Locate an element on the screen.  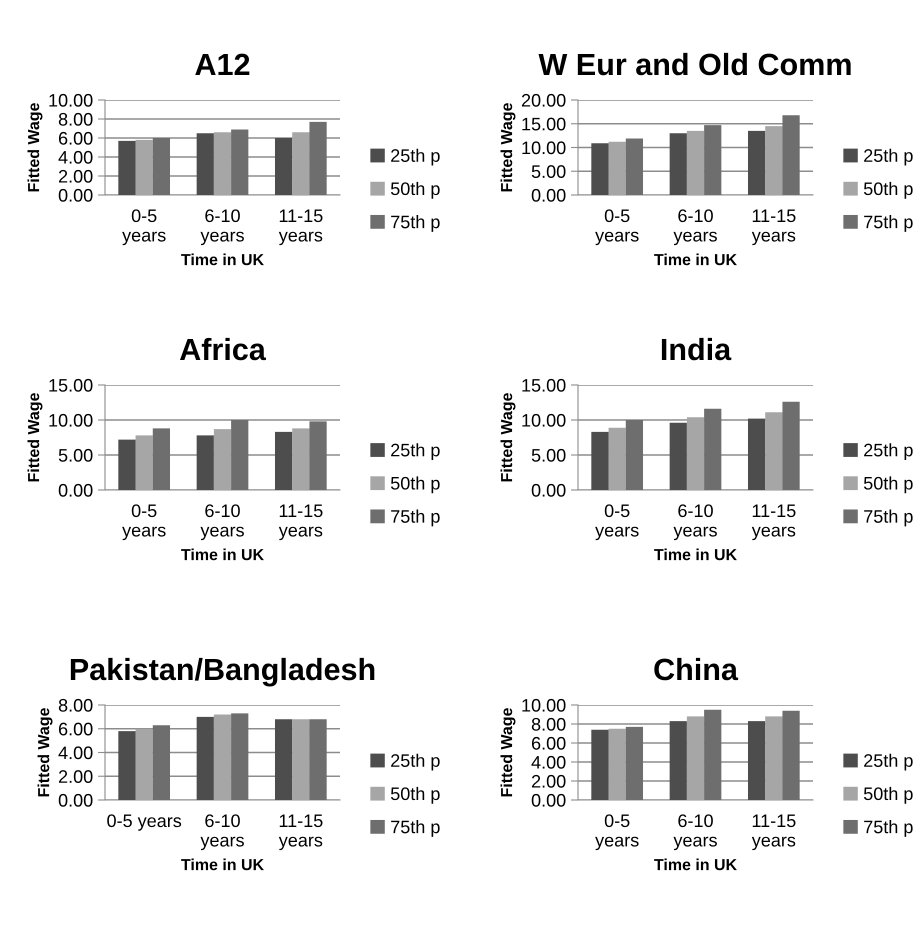
y-tick-label: 20.00 is located at coordinates (544, 100).